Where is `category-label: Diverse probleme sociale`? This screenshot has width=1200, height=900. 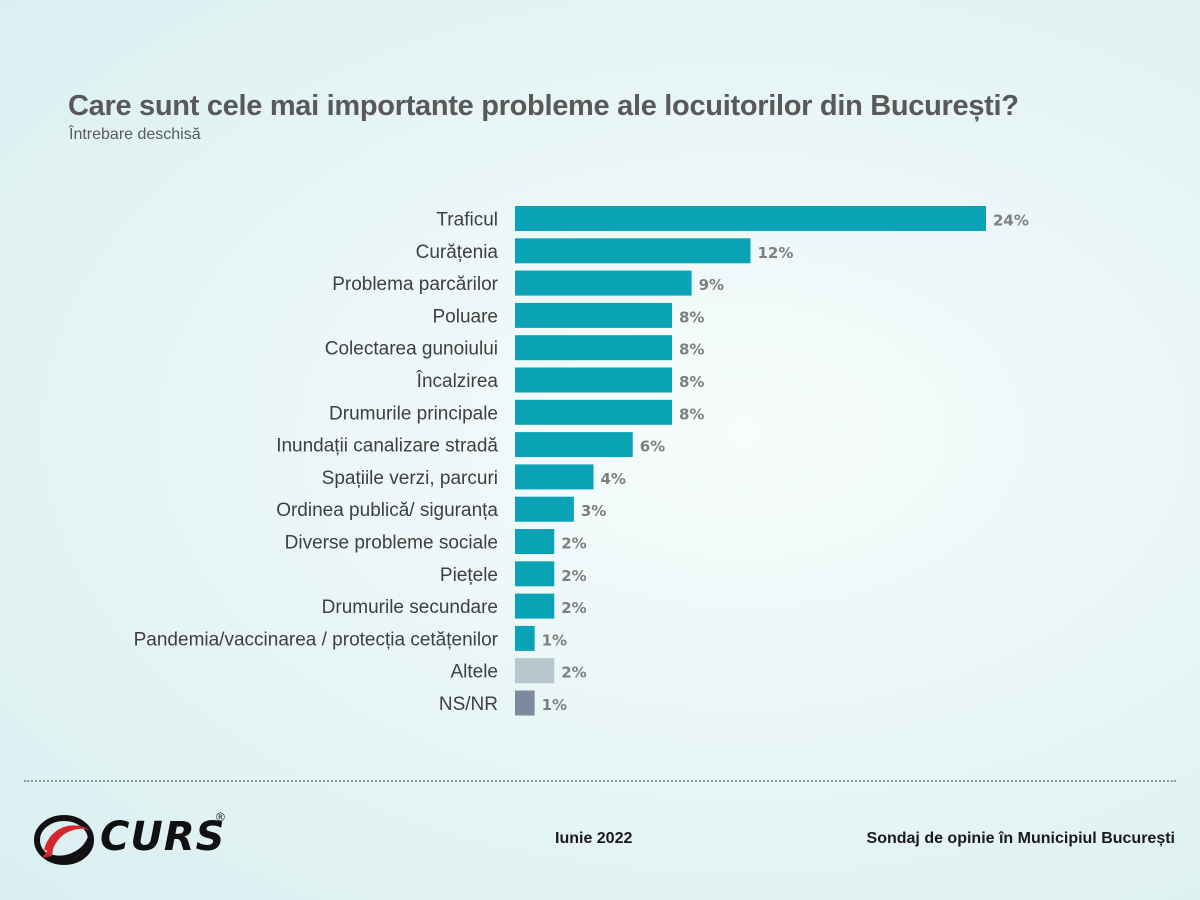
category-label: Diverse probleme sociale is located at coordinates (391, 543).